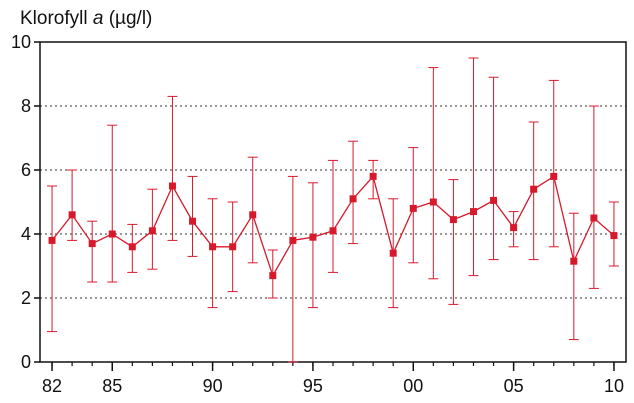 This screenshot has width=634, height=403. I want to click on data-point-2010, so click(614, 236).